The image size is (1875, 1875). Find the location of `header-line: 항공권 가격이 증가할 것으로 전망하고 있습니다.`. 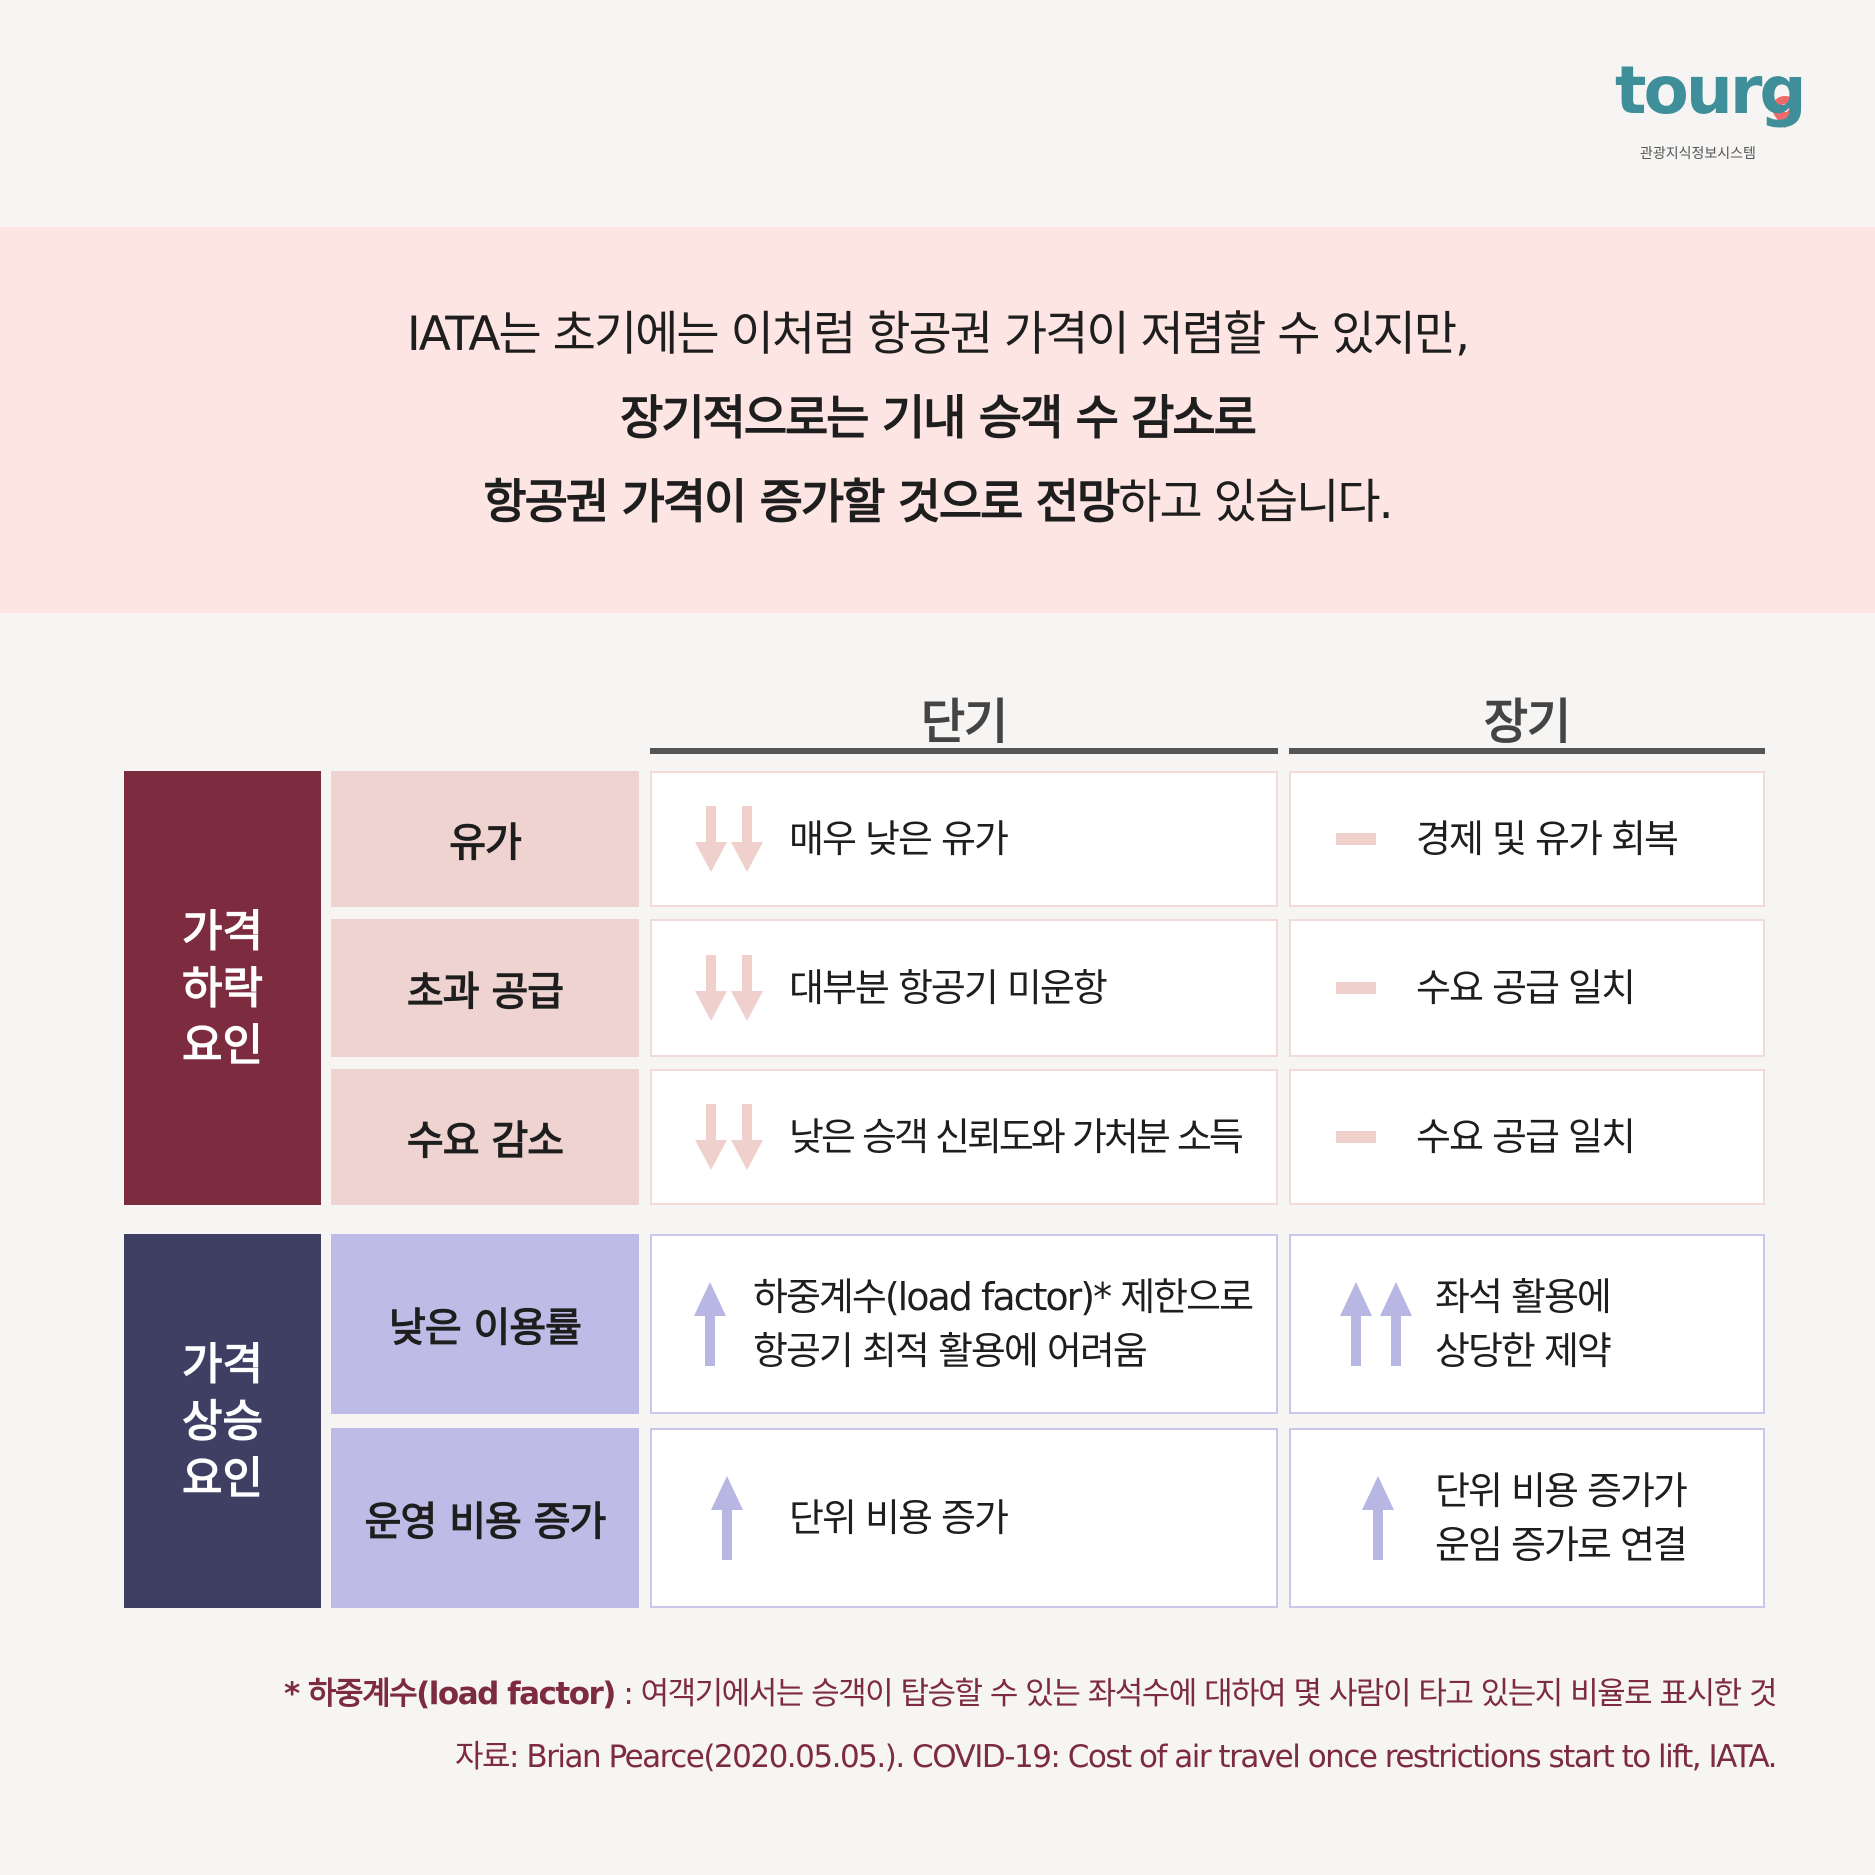

header-line: 항공권 가격이 증가할 것으로 전망하고 있습니다. is located at coordinates (937, 503).